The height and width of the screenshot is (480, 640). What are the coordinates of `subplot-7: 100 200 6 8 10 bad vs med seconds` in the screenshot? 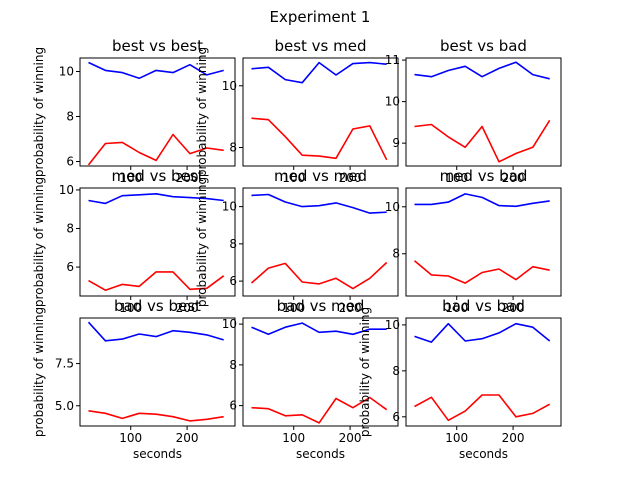 It's located at (310, 379).